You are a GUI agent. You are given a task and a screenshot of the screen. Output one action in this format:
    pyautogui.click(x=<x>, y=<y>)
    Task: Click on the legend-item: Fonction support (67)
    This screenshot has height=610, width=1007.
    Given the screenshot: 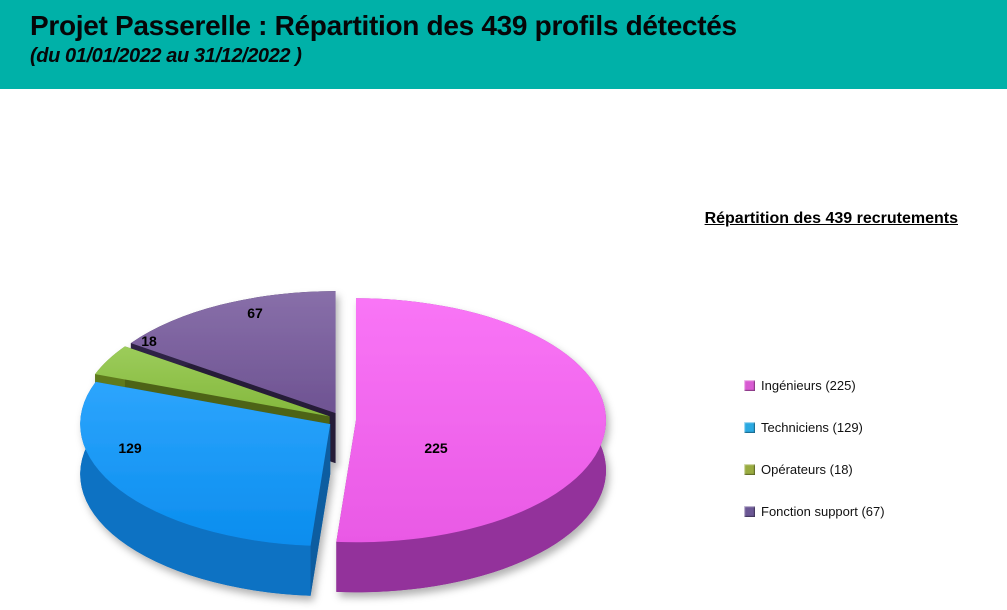 What is the action you would take?
    pyautogui.click(x=814, y=511)
    